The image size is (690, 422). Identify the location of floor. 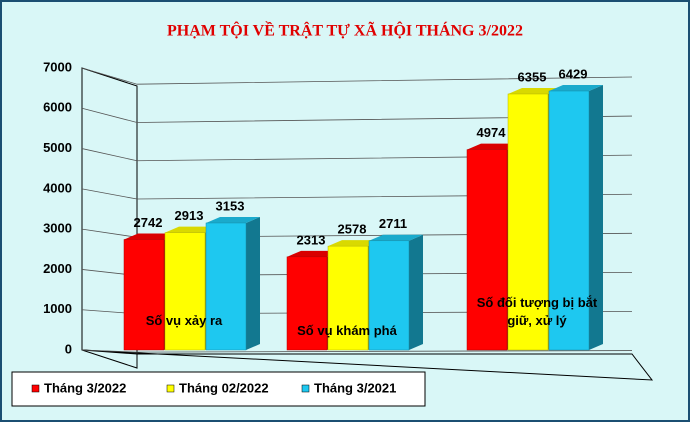
(367, 365).